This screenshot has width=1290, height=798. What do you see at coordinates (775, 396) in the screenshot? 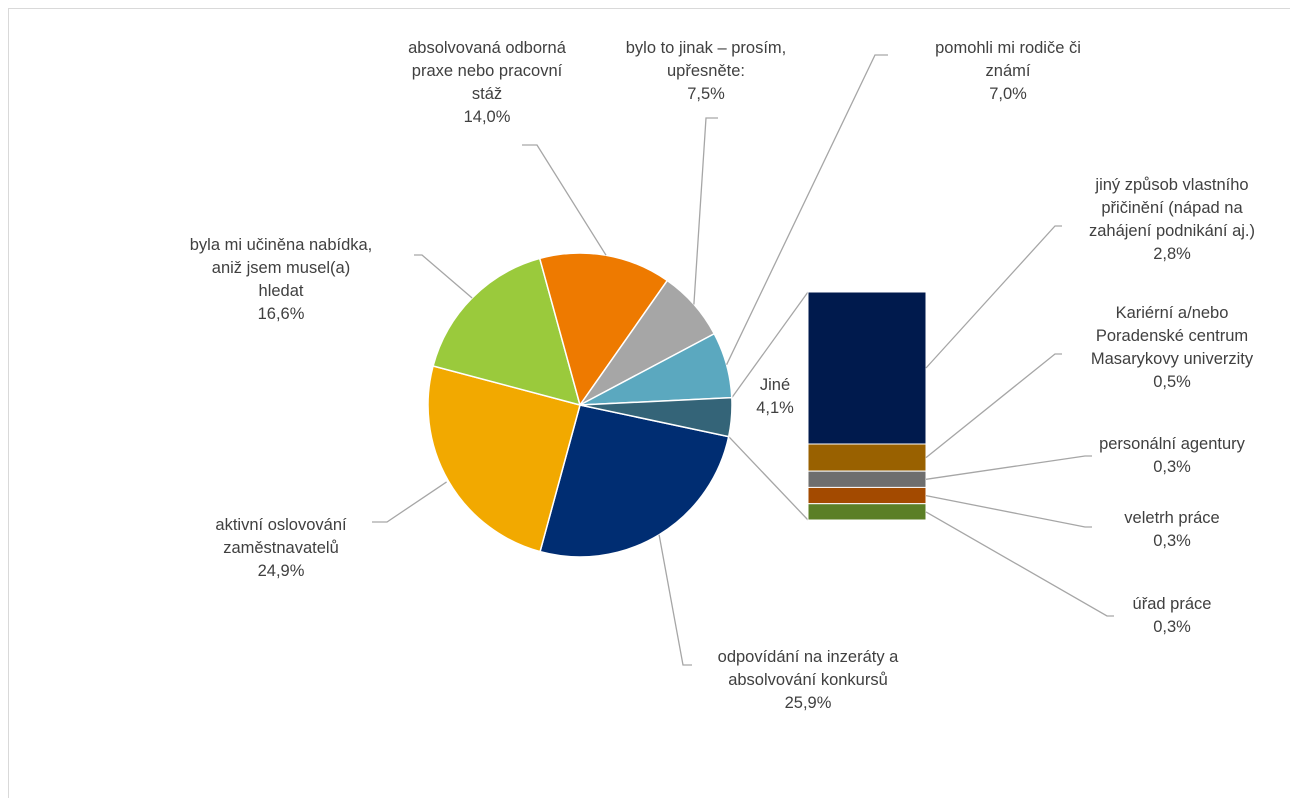
I see `data-label: Jiné 4,1%` at bounding box center [775, 396].